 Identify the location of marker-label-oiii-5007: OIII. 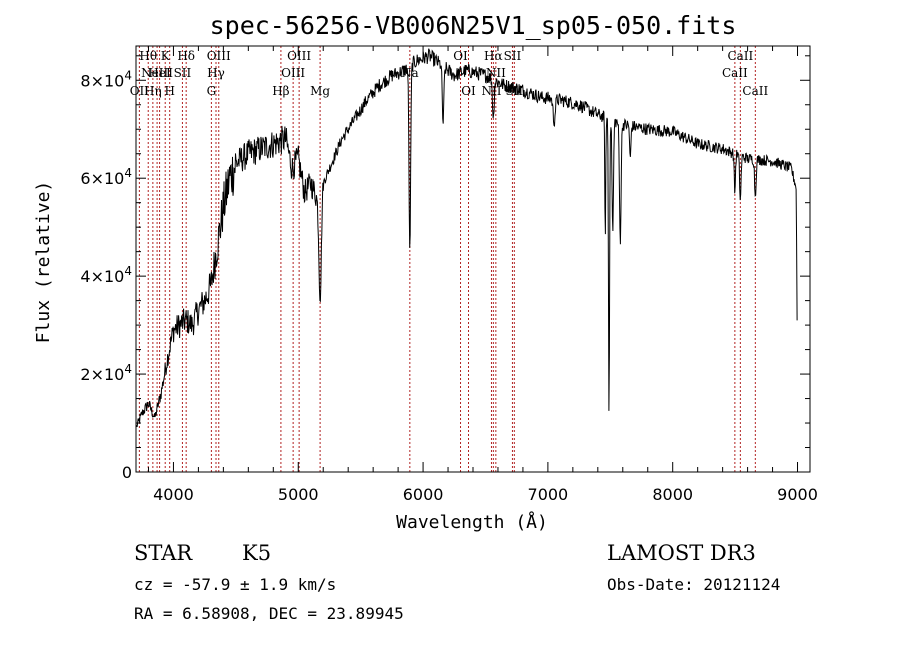
(299, 56).